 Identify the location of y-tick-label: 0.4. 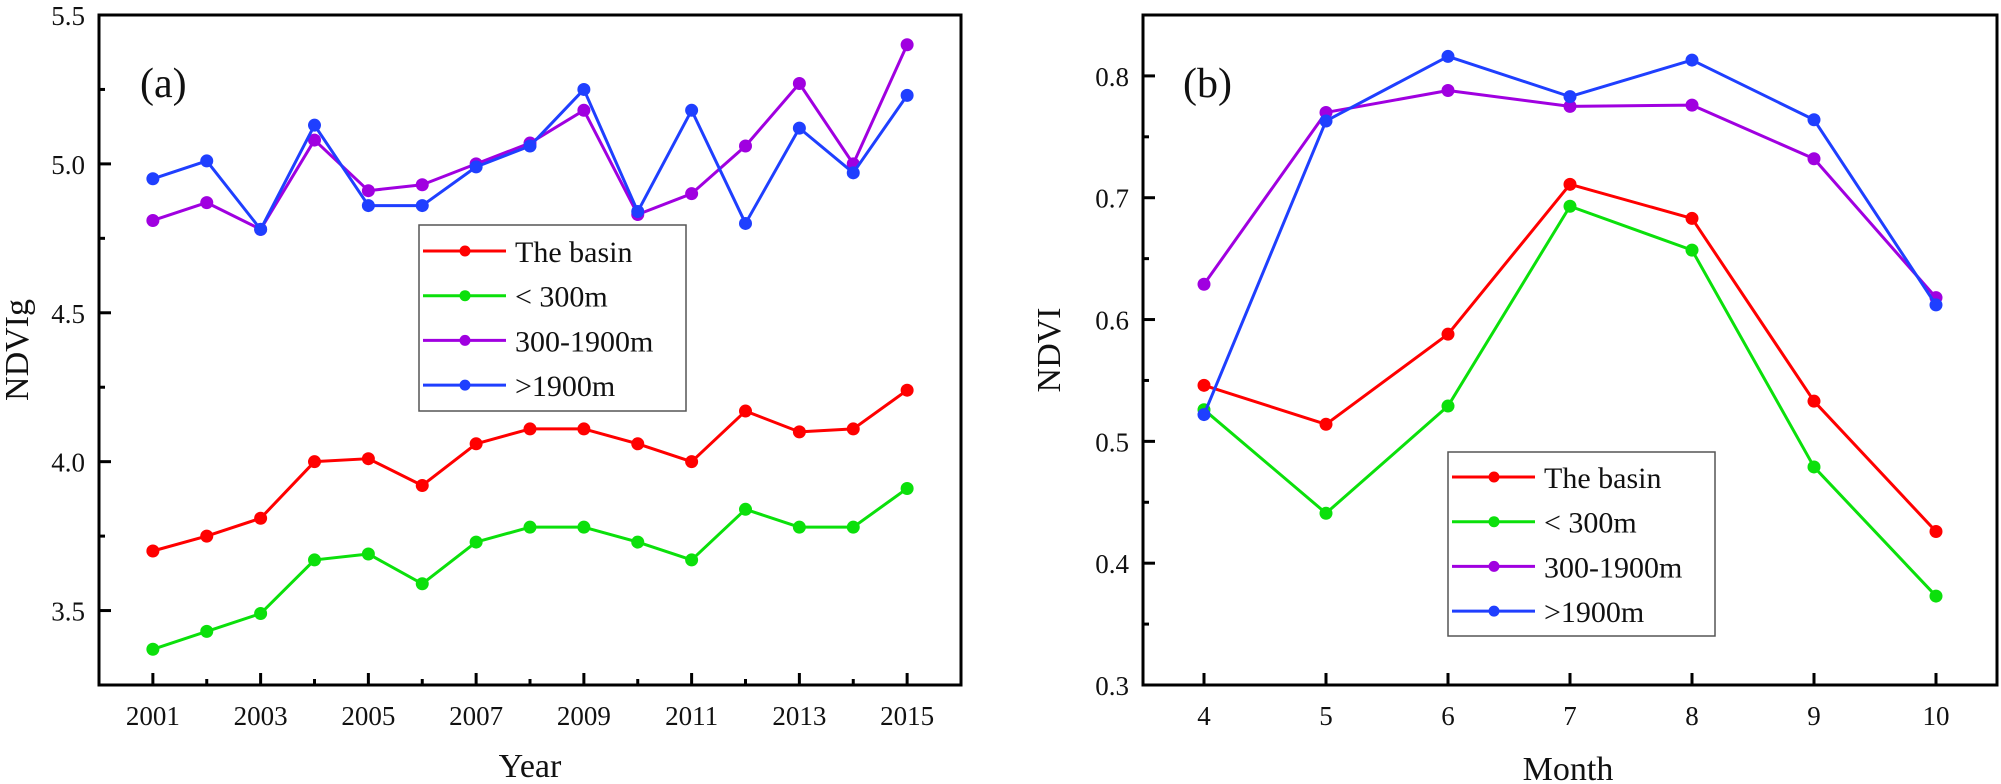
(1112, 564).